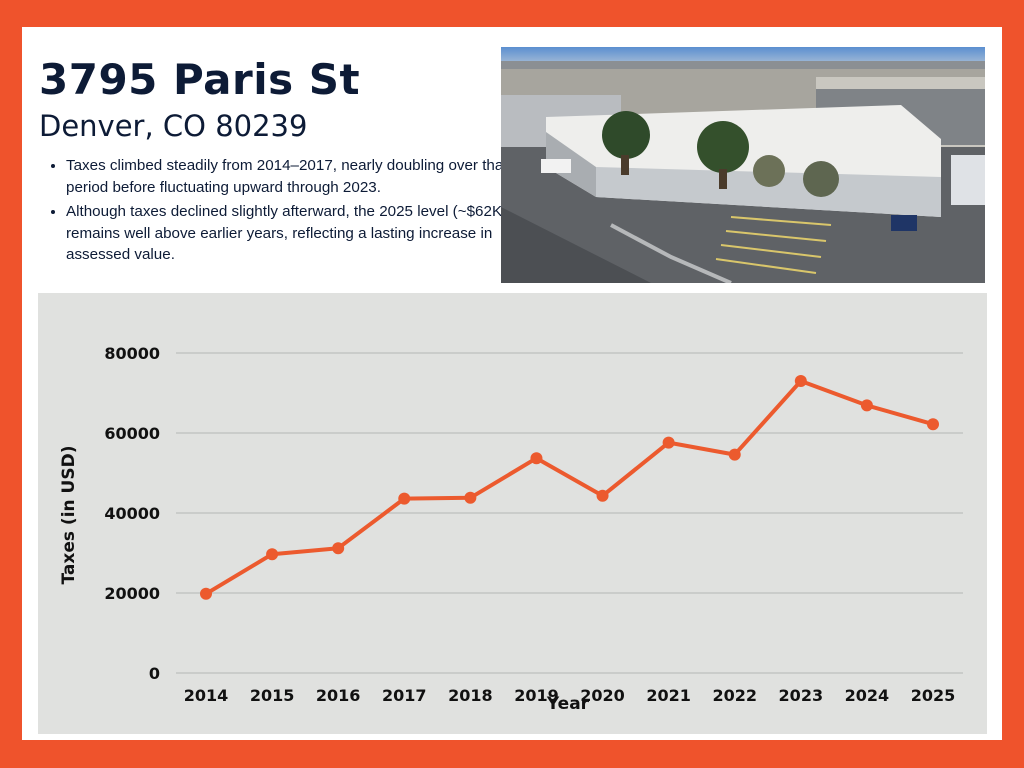 Image resolution: width=1024 pixels, height=768 pixels. I want to click on x-axis-label: Year, so click(568, 704).